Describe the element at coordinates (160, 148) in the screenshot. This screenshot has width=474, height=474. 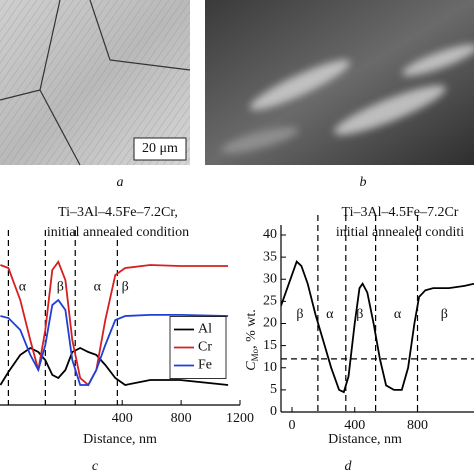
I see `scale-bar-label: 20 μm` at that location.